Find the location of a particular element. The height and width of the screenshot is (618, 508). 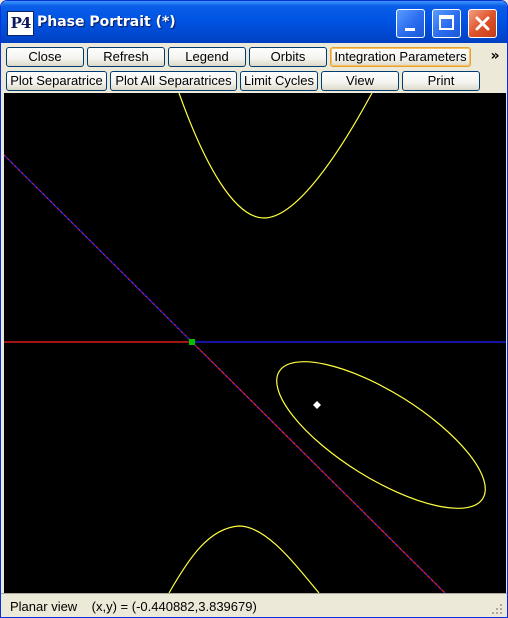

maximize-icon is located at coordinates (446, 22).